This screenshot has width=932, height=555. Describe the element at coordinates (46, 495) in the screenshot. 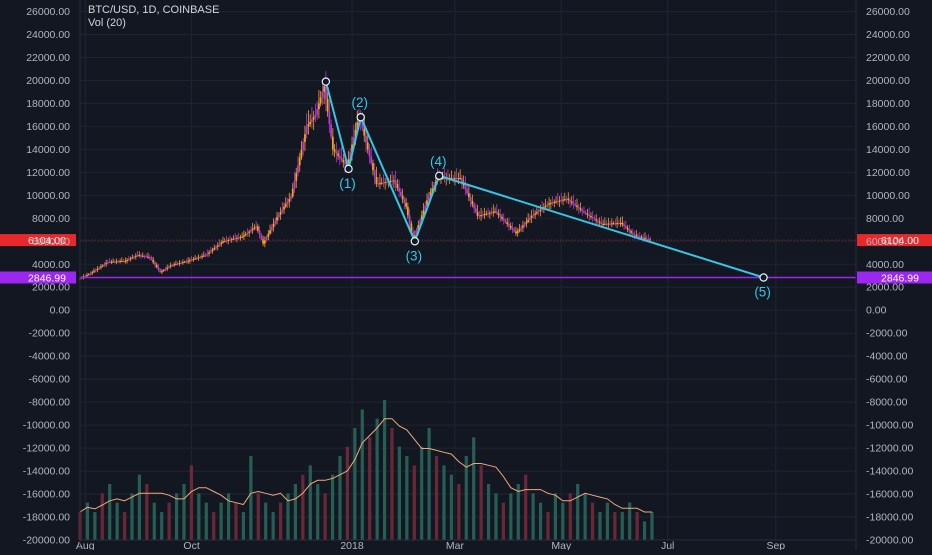

I see `y-tick-label-left: -16000.00` at that location.